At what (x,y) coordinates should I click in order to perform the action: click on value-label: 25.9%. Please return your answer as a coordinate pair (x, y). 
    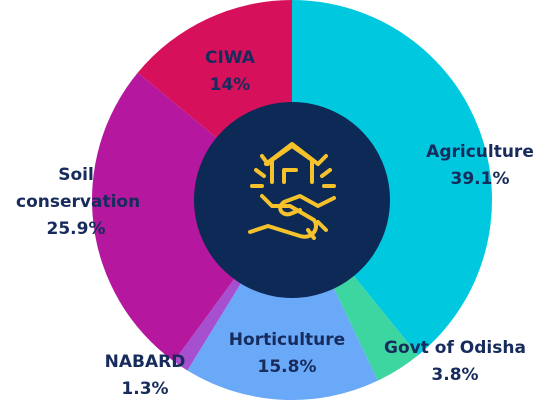
    Looking at the image, I should click on (76, 229).